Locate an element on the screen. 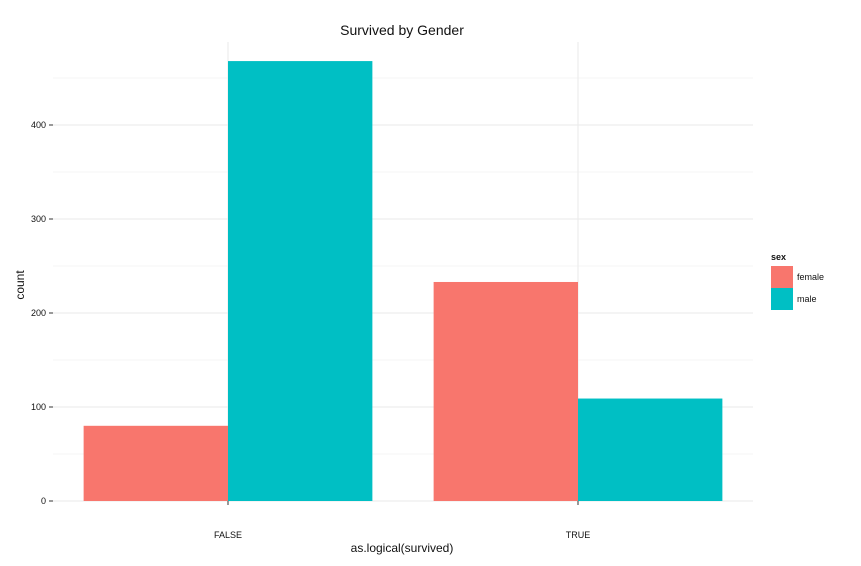 The height and width of the screenshot is (566, 861). legend-key-male is located at coordinates (782, 299).